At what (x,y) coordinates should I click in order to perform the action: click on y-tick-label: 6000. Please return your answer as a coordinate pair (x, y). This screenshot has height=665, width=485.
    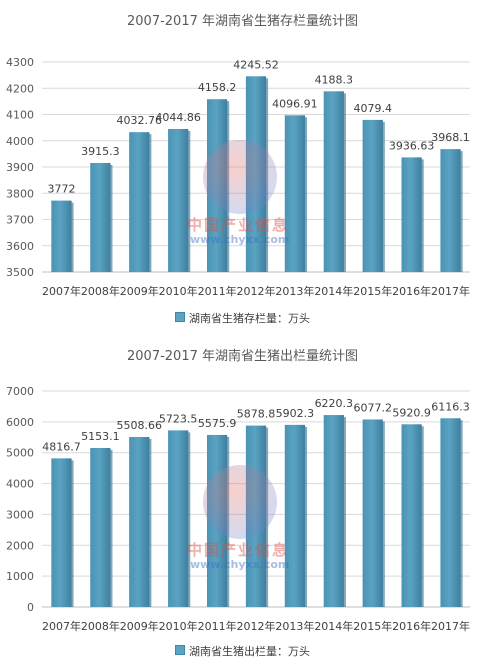
    Looking at the image, I should click on (20, 422).